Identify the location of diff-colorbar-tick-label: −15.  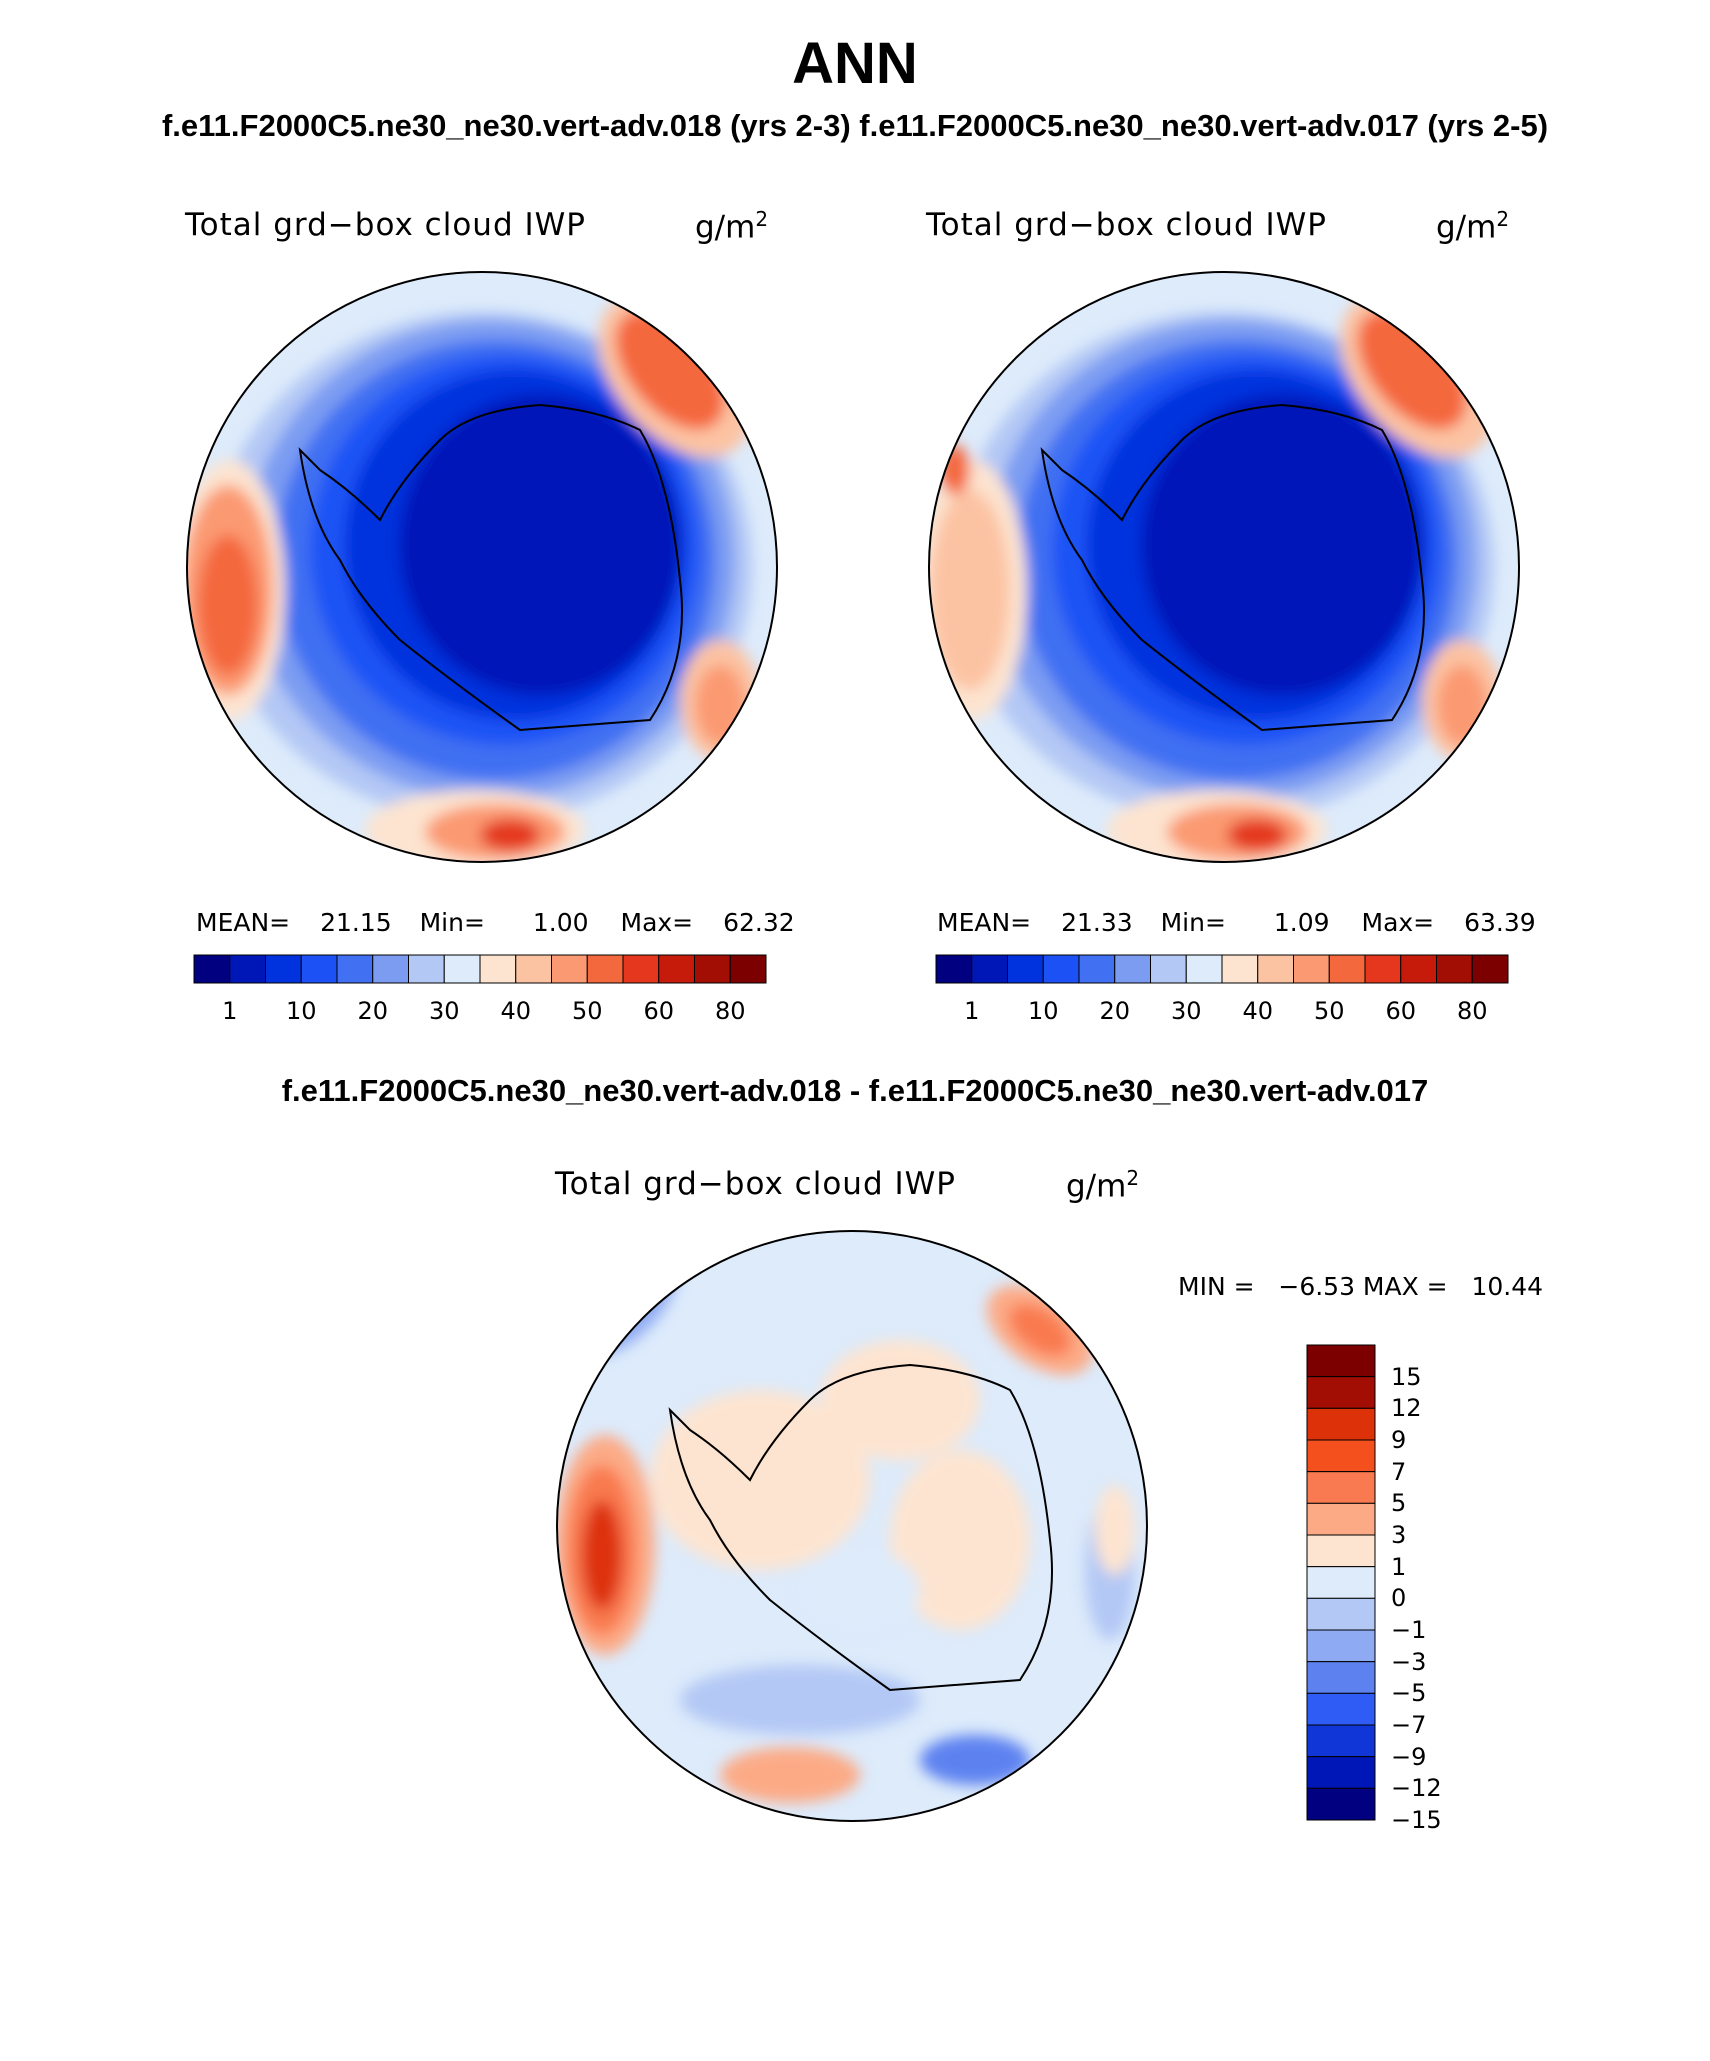
(1416, 1820).